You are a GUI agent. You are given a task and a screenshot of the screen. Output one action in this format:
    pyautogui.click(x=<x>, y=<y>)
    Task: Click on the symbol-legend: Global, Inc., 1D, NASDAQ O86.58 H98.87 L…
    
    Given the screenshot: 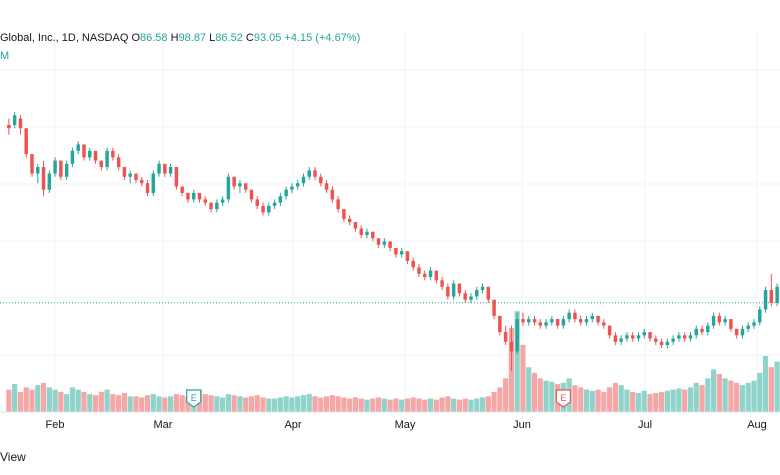 What is the action you would take?
    pyautogui.click(x=180, y=38)
    